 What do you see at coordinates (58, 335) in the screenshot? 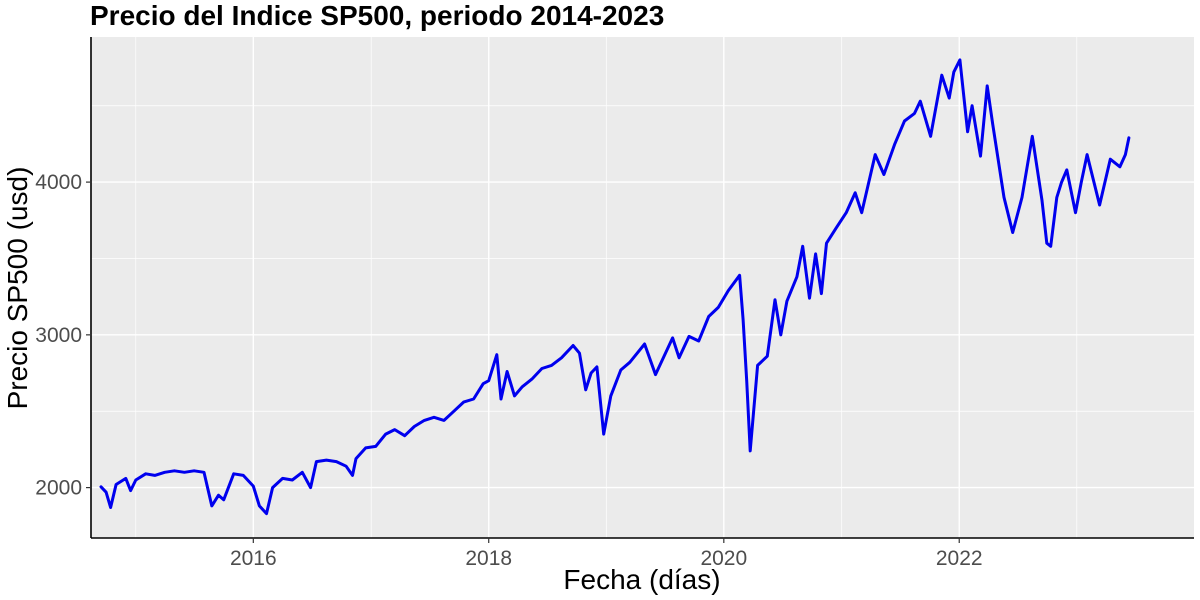
I see `y-tick-label: 3000` at bounding box center [58, 335].